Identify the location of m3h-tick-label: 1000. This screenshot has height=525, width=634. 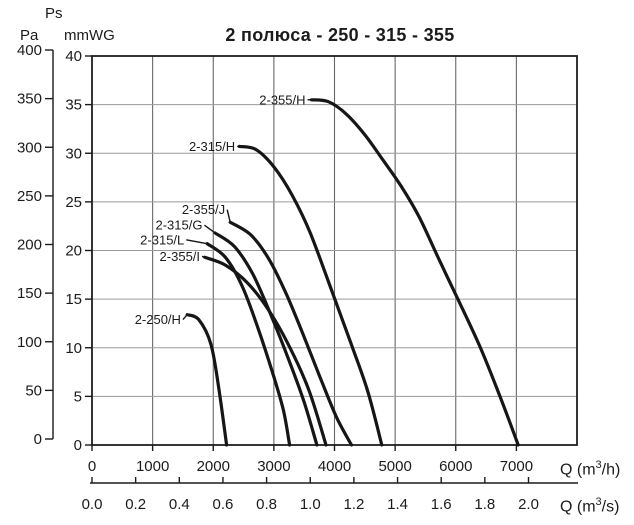
(152, 466).